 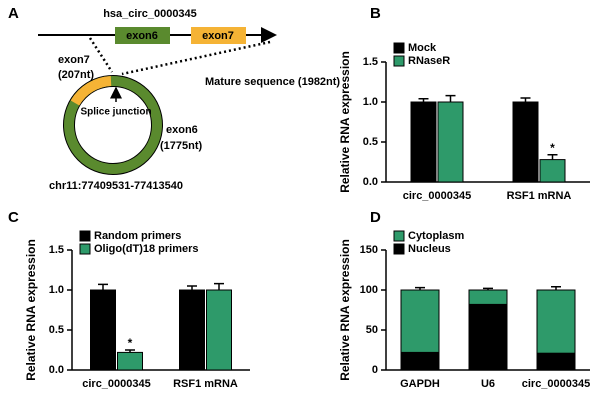 What do you see at coordinates (429, 61) in the screenshot?
I see `legend-label: RNaseR` at bounding box center [429, 61].